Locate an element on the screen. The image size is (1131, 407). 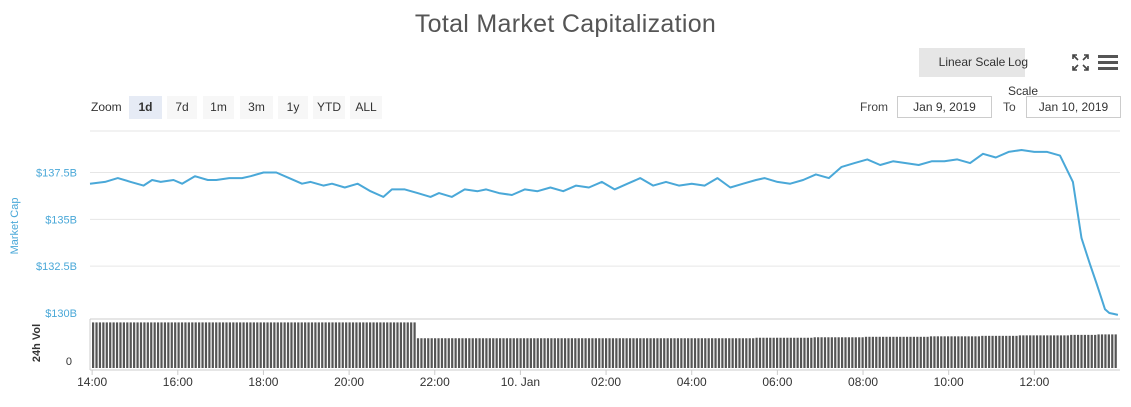
zoom-all-button: ALL is located at coordinates (366, 107).